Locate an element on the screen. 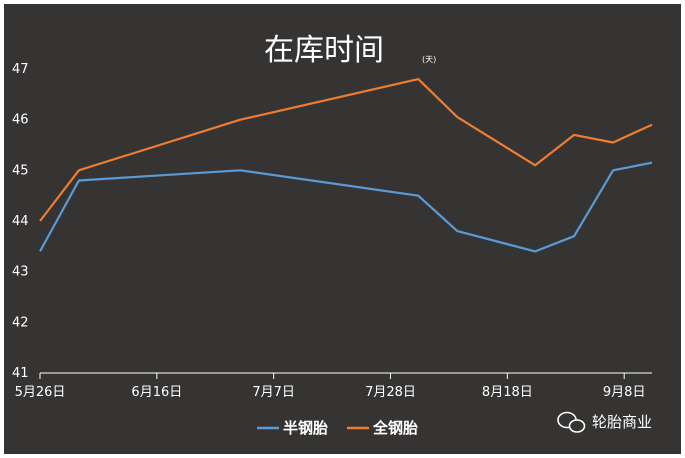 The image size is (685, 458). x-tick-label: 6月16日 is located at coordinates (156, 392).